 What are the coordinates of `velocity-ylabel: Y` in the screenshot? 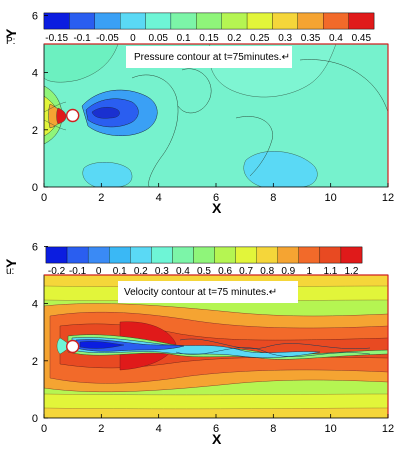 It's located at (11, 263).